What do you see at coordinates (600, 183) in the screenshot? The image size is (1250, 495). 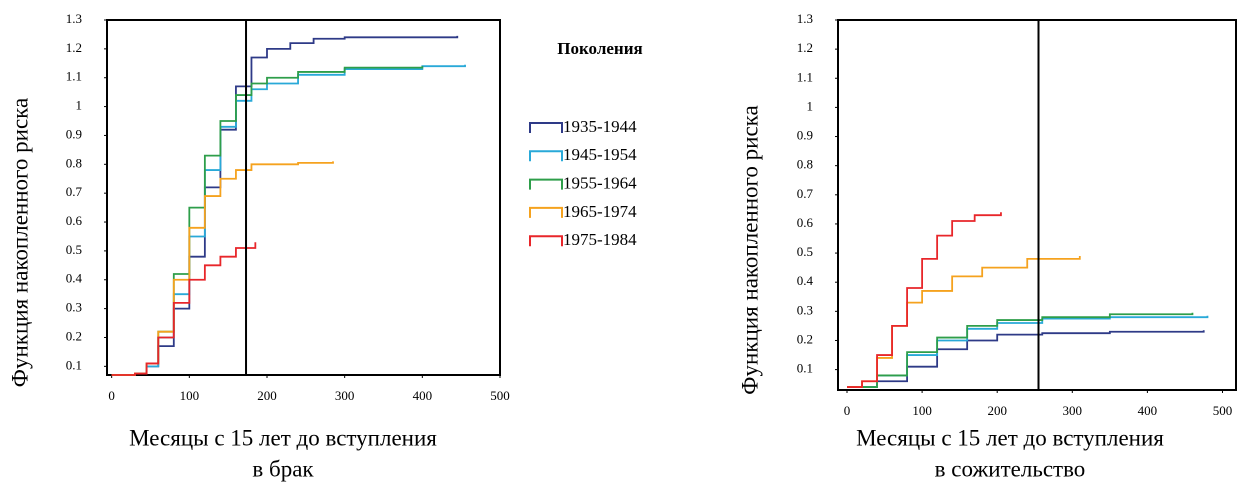 I see `legend-label: 1955-1964` at bounding box center [600, 183].